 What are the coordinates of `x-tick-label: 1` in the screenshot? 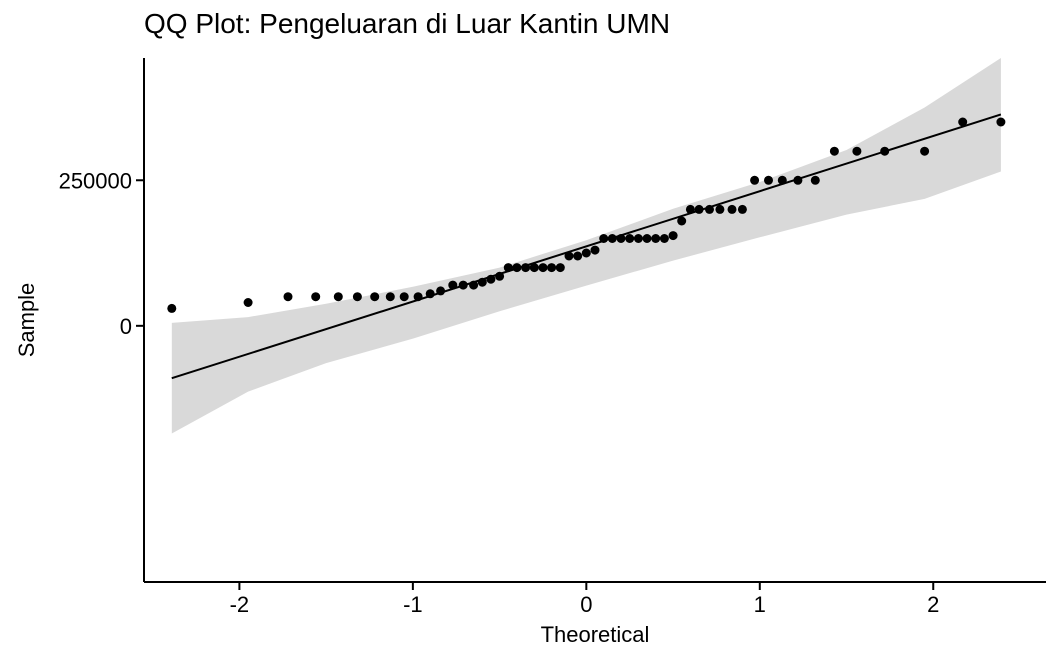 It's located at (760, 604).